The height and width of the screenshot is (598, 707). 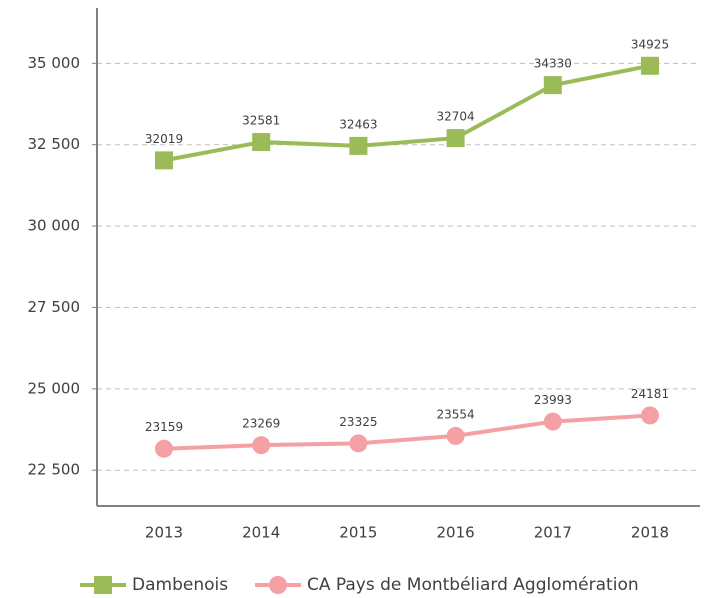 I want to click on data-label: 32581, so click(x=261, y=121).